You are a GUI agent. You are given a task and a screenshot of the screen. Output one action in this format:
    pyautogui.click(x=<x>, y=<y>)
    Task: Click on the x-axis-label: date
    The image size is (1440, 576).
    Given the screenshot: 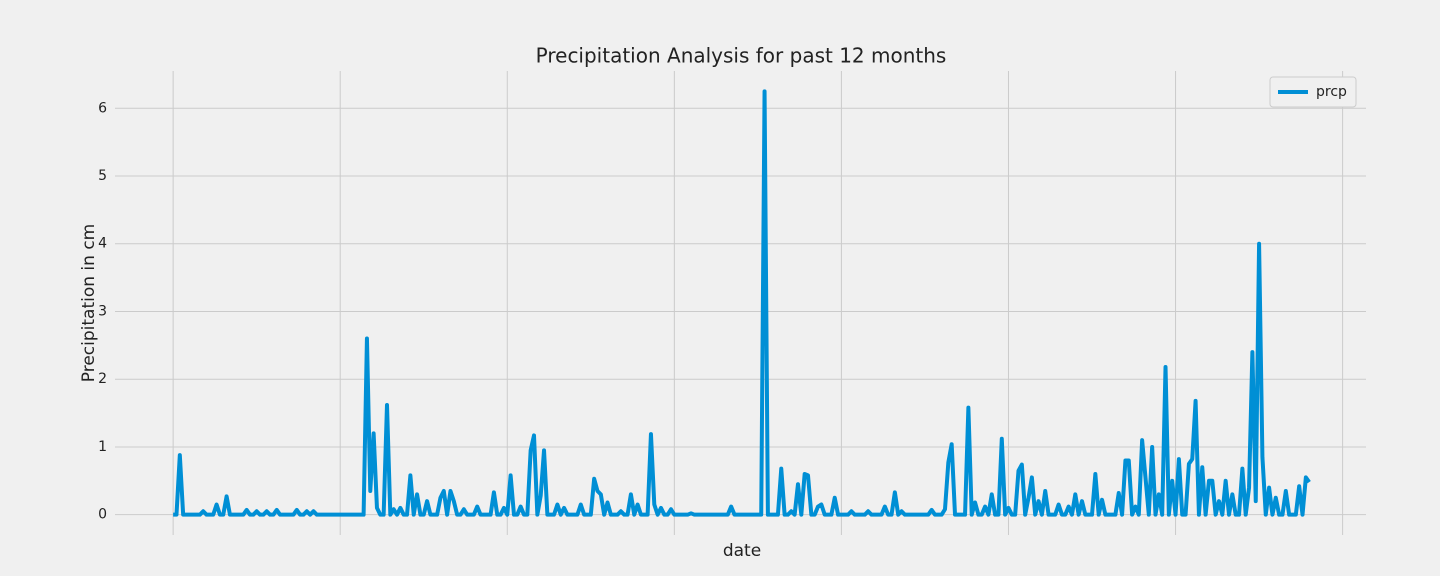 What is the action you would take?
    pyautogui.click(x=742, y=551)
    